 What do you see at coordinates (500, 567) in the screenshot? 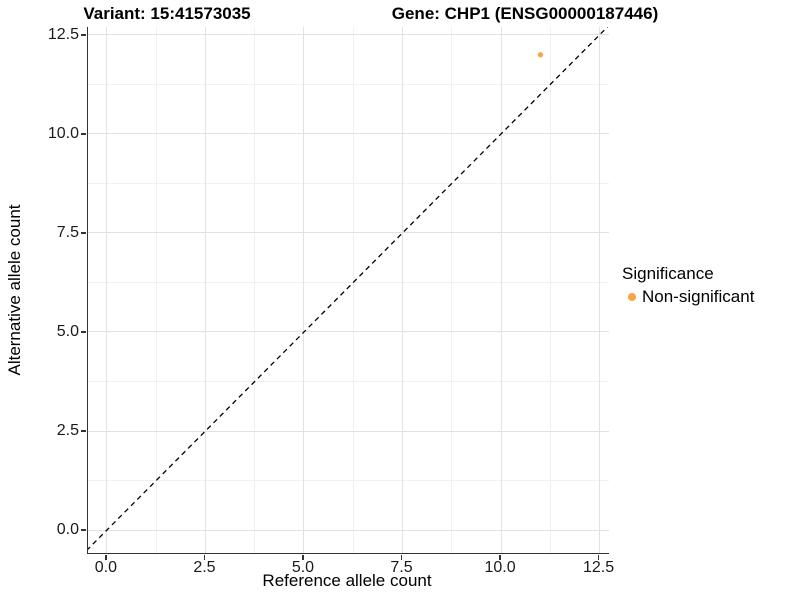
I see `x-tick-label: 10.0` at bounding box center [500, 567].